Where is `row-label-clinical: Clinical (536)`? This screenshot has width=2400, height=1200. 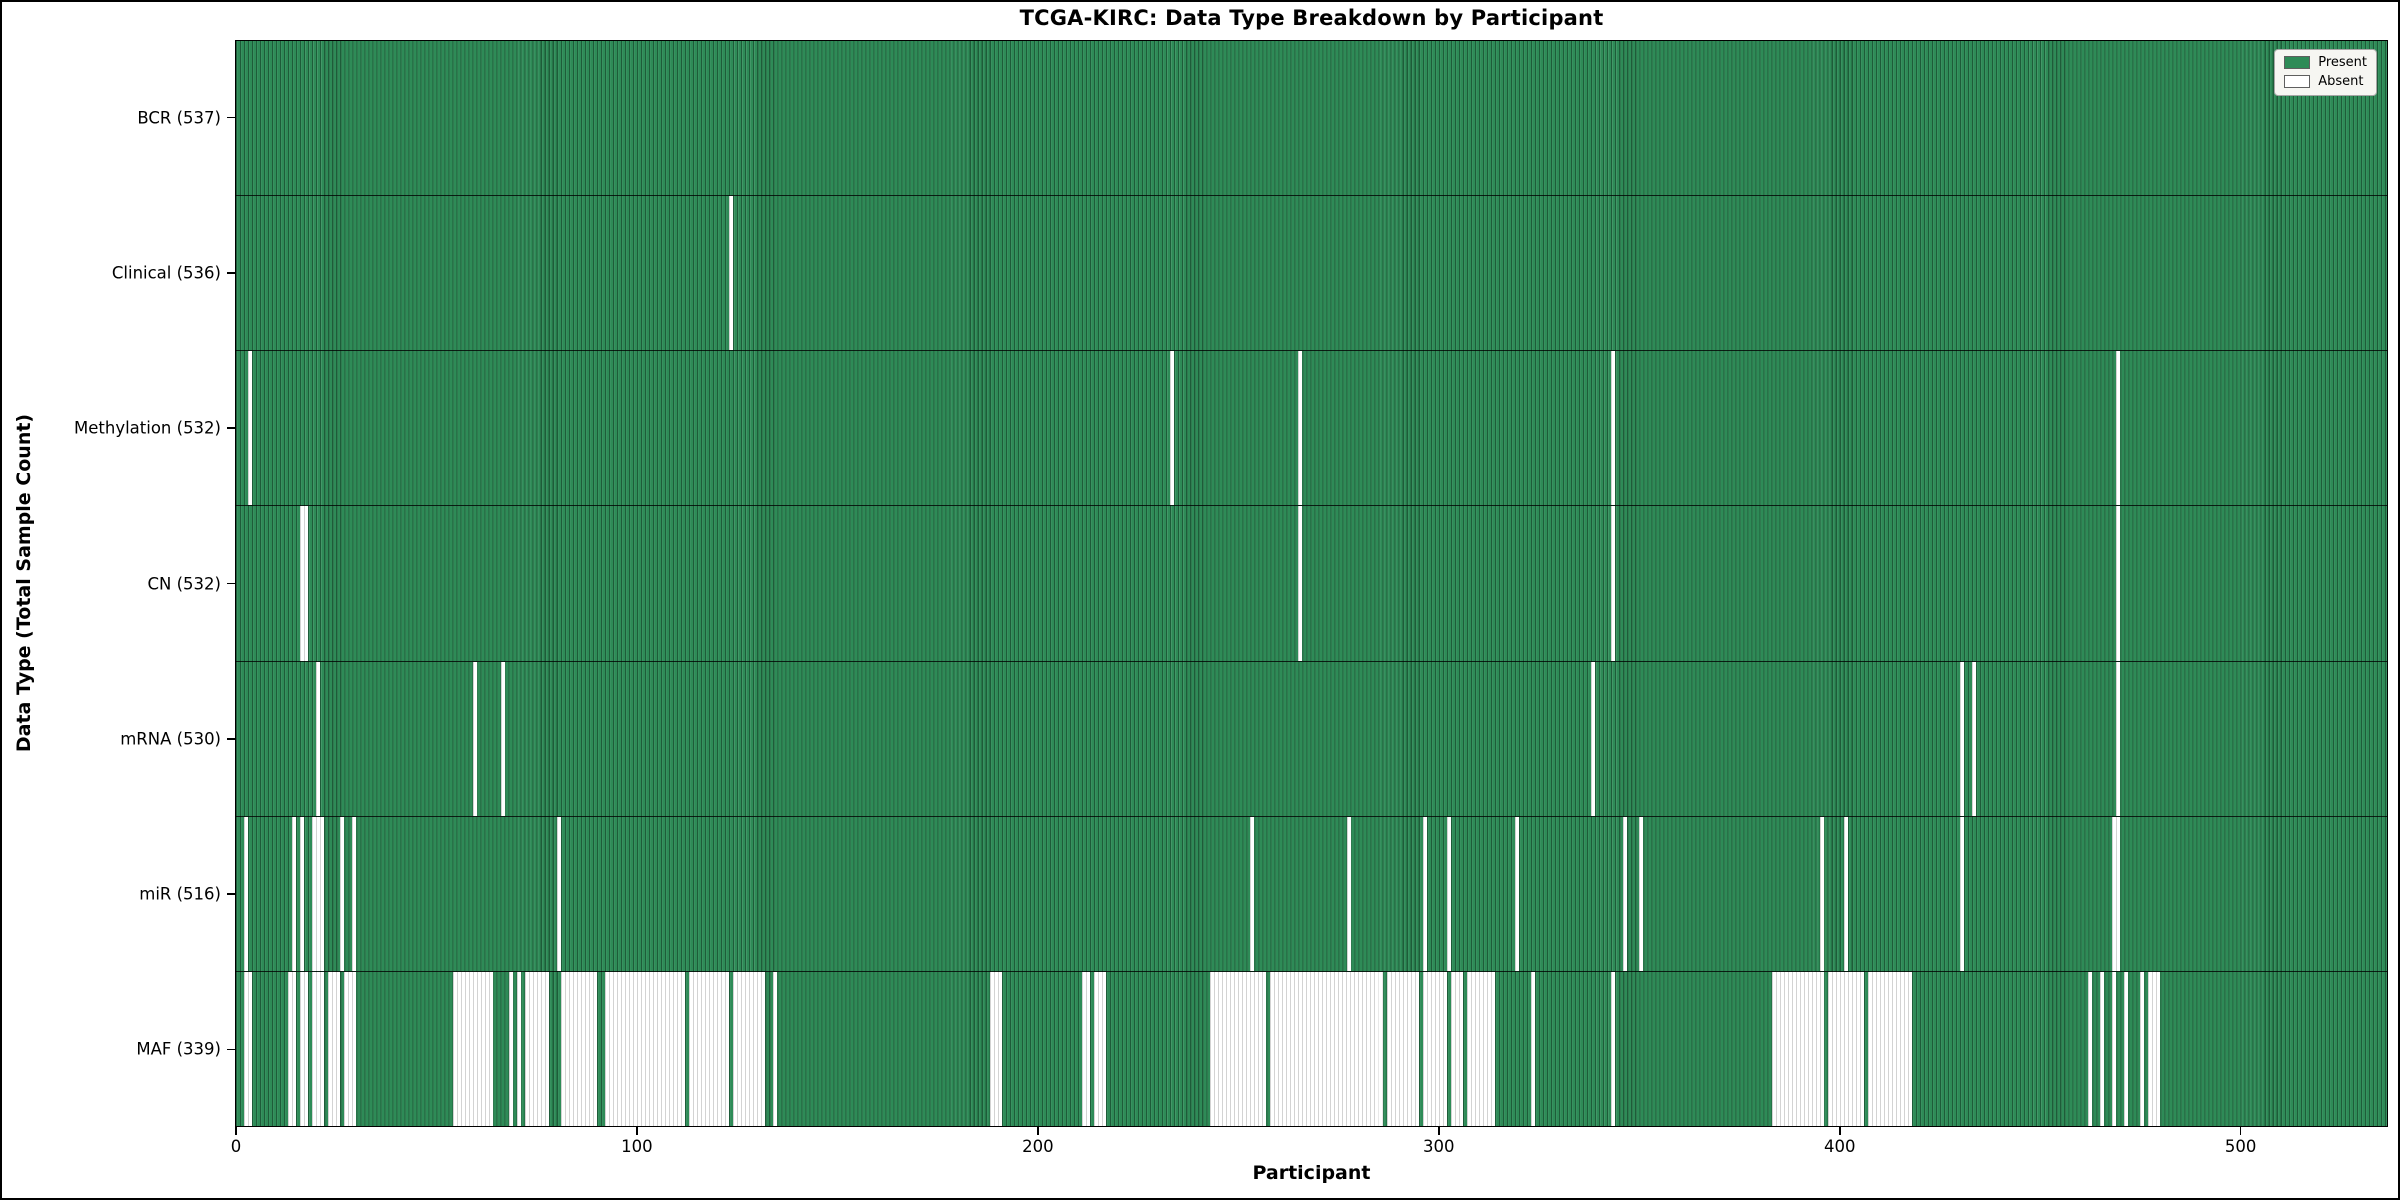
row-label-clinical: Clinical (536) is located at coordinates (166, 273).